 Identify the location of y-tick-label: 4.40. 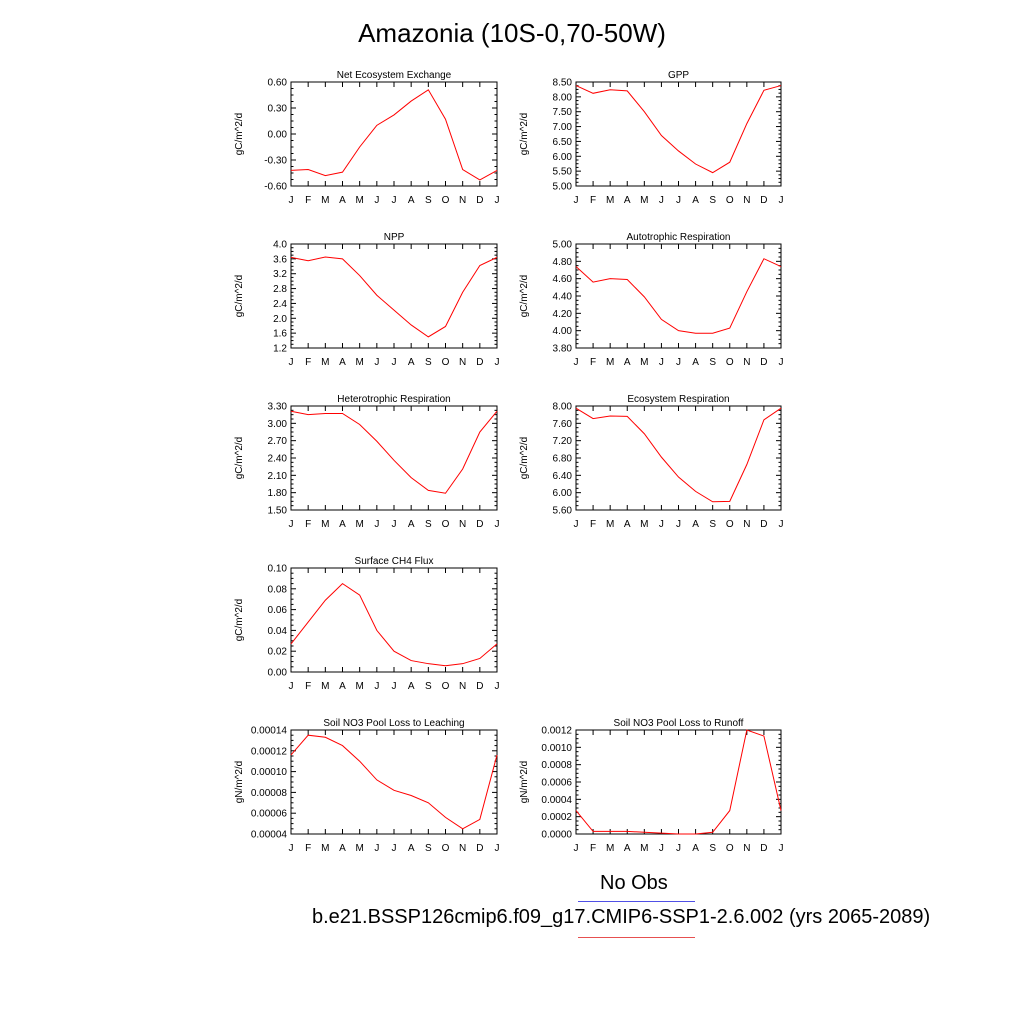
(563, 297).